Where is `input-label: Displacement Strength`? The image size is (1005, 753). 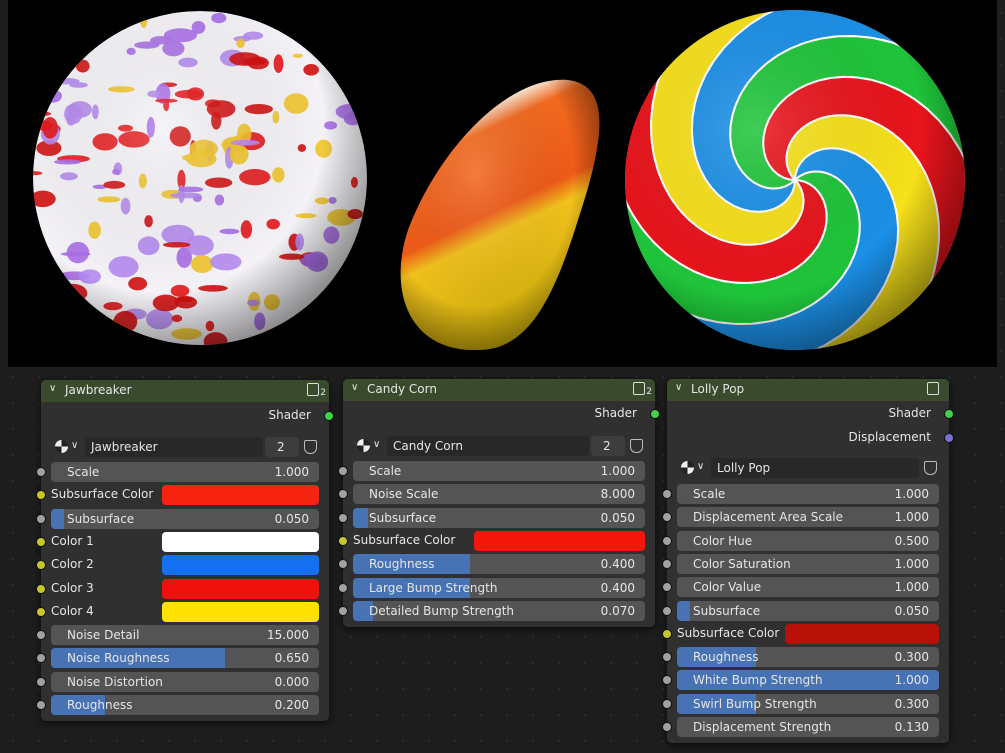
input-label: Displacement Strength is located at coordinates (762, 727).